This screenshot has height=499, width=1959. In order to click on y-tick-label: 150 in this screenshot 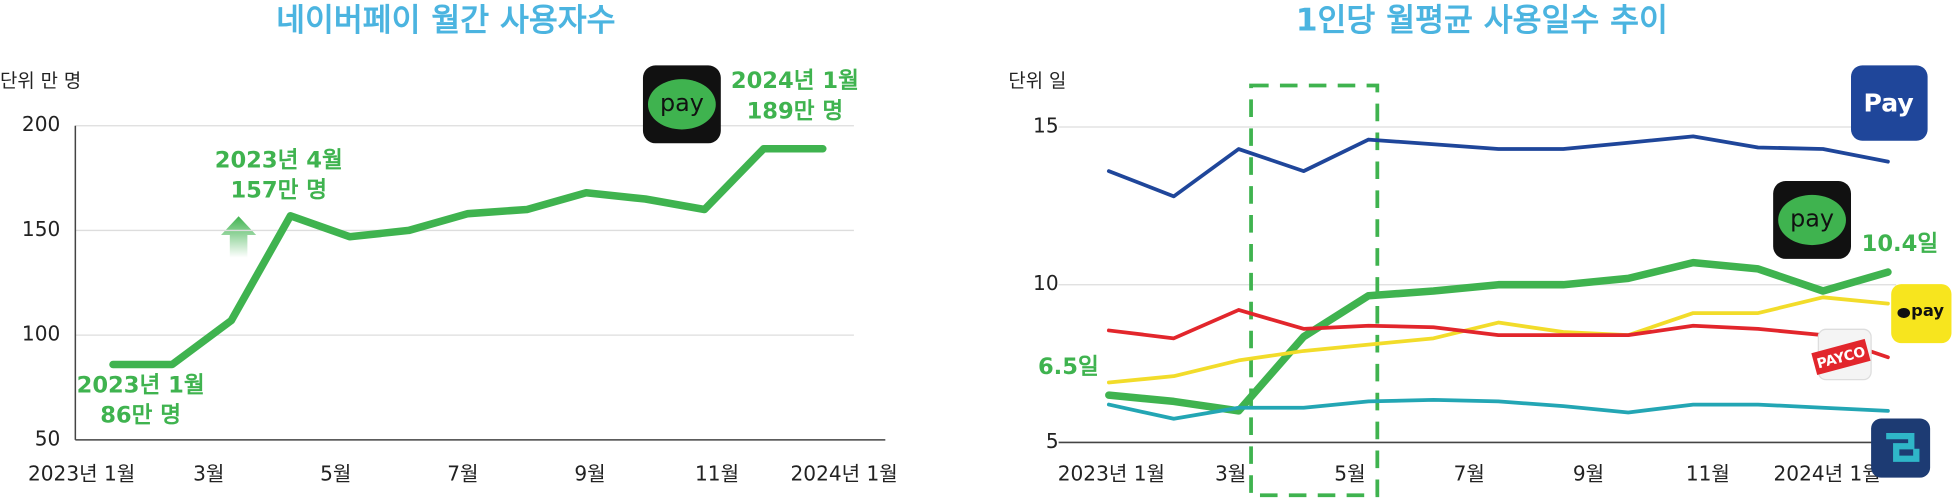, I will do `click(41, 229)`.